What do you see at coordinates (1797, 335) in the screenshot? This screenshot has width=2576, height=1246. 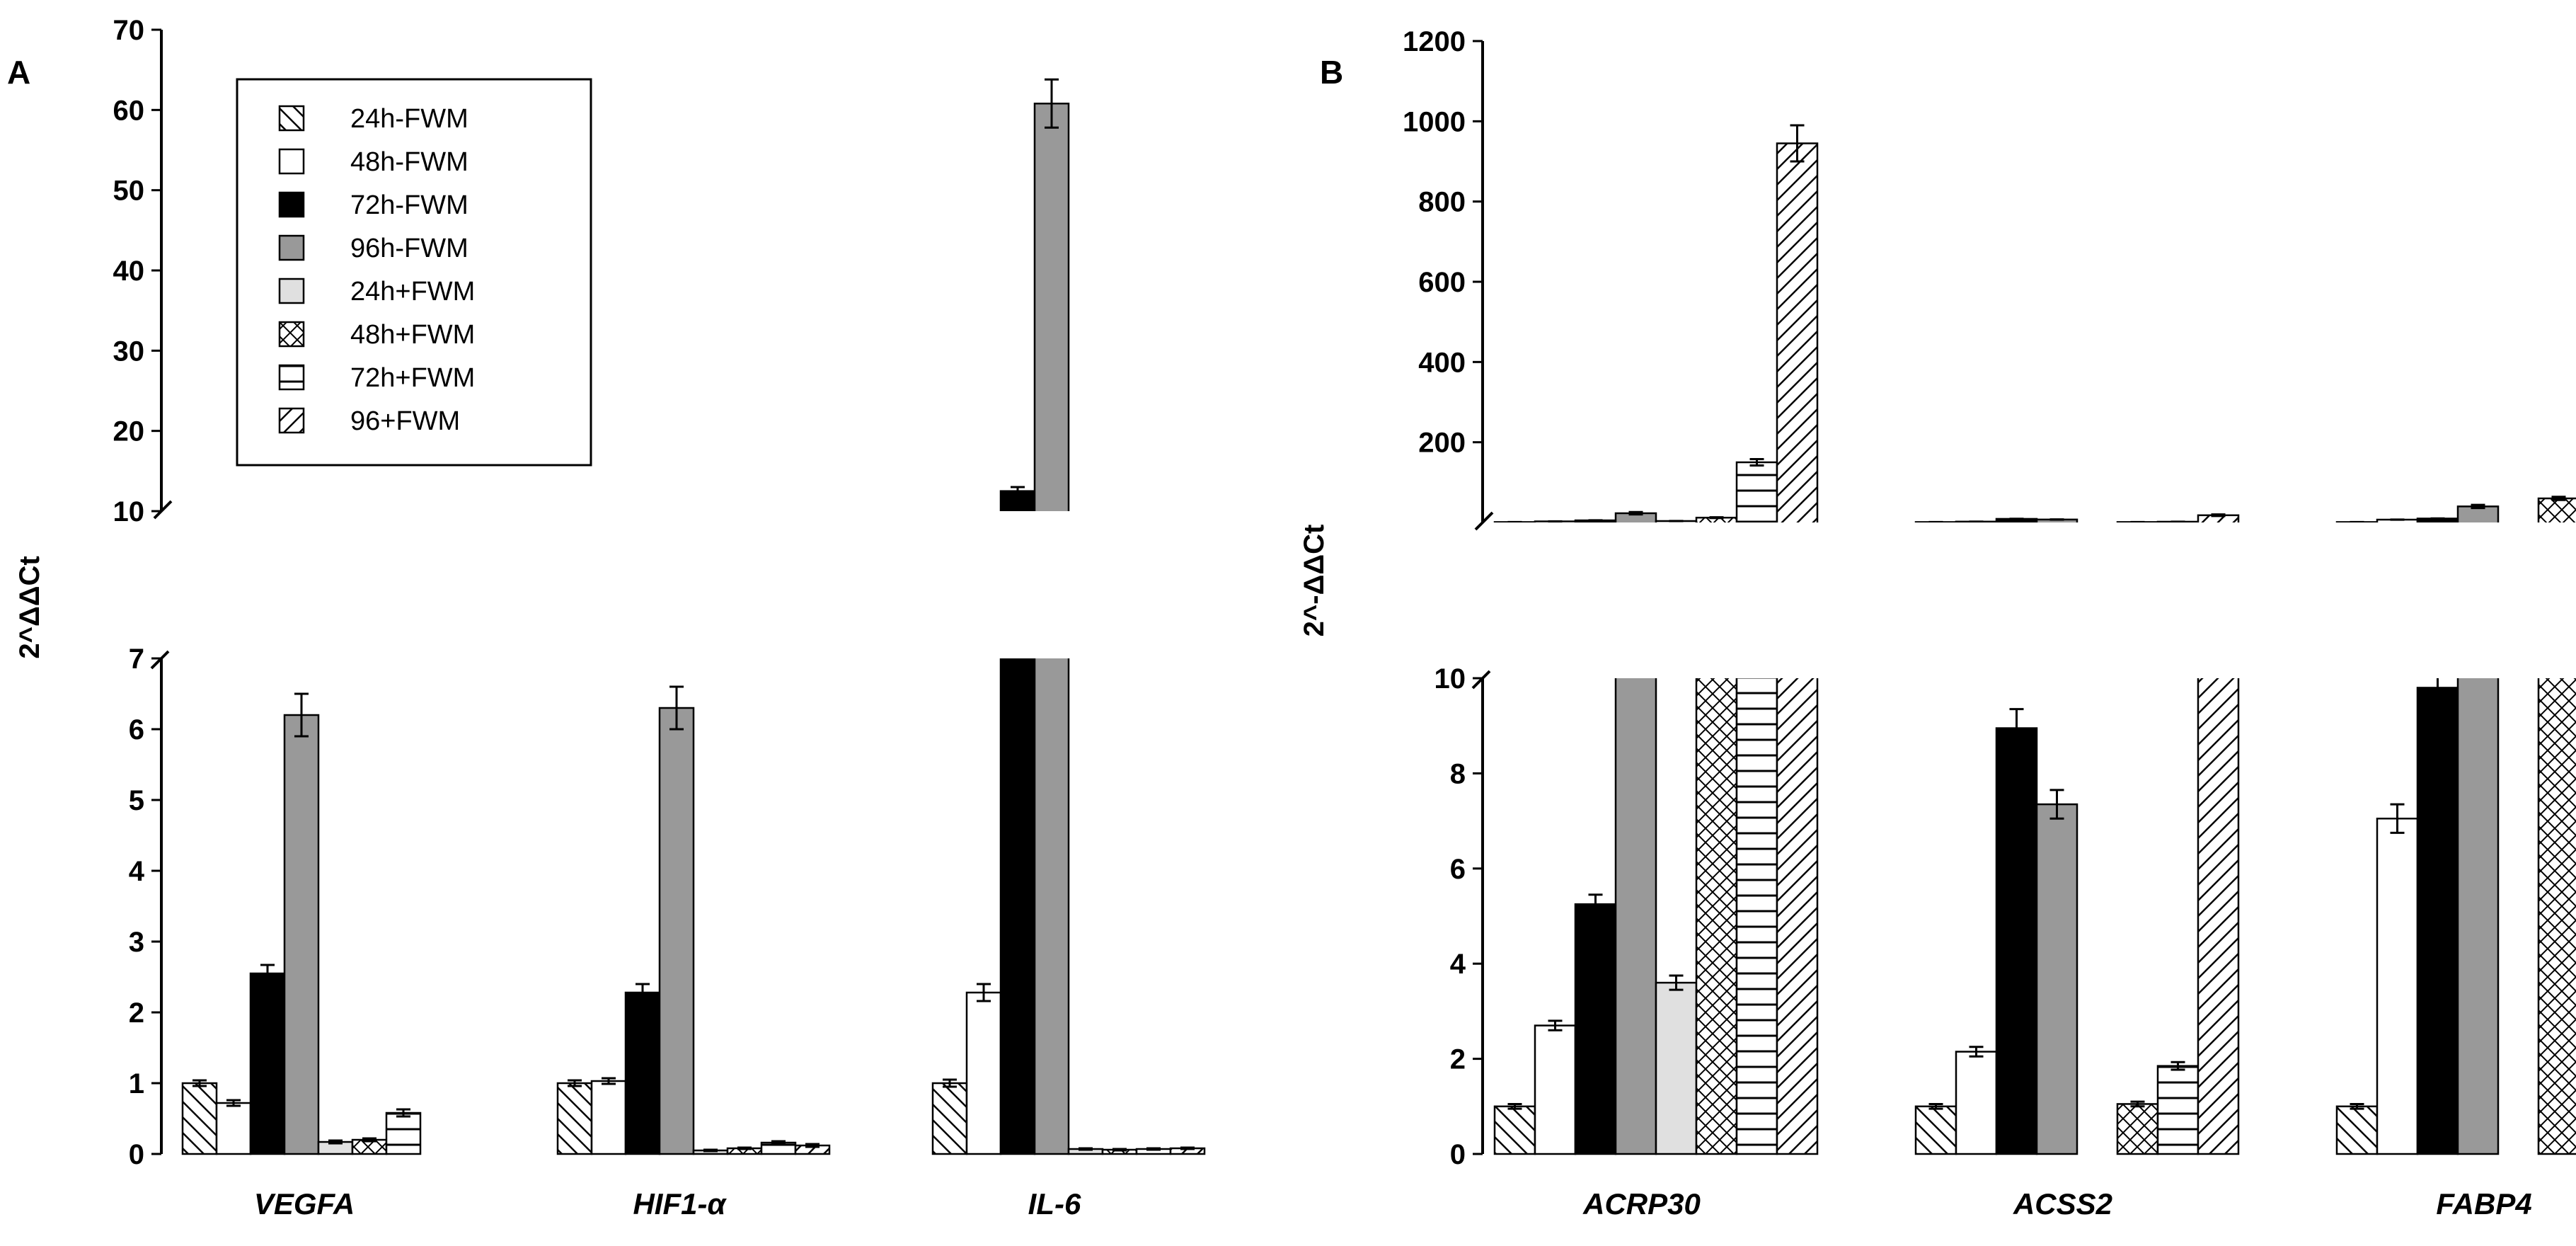 I see `bar-acrp30-96-fwm-upper` at bounding box center [1797, 335].